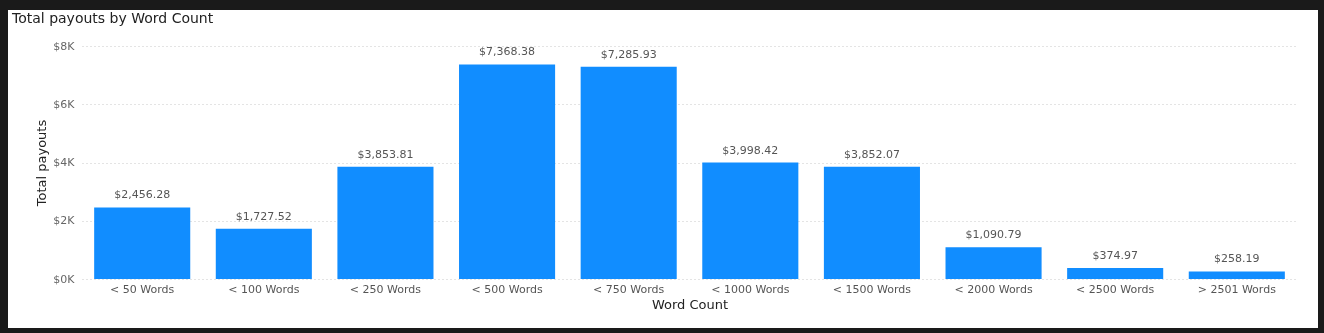  What do you see at coordinates (64, 279) in the screenshot?
I see `y-tick-label: $0K` at bounding box center [64, 279].